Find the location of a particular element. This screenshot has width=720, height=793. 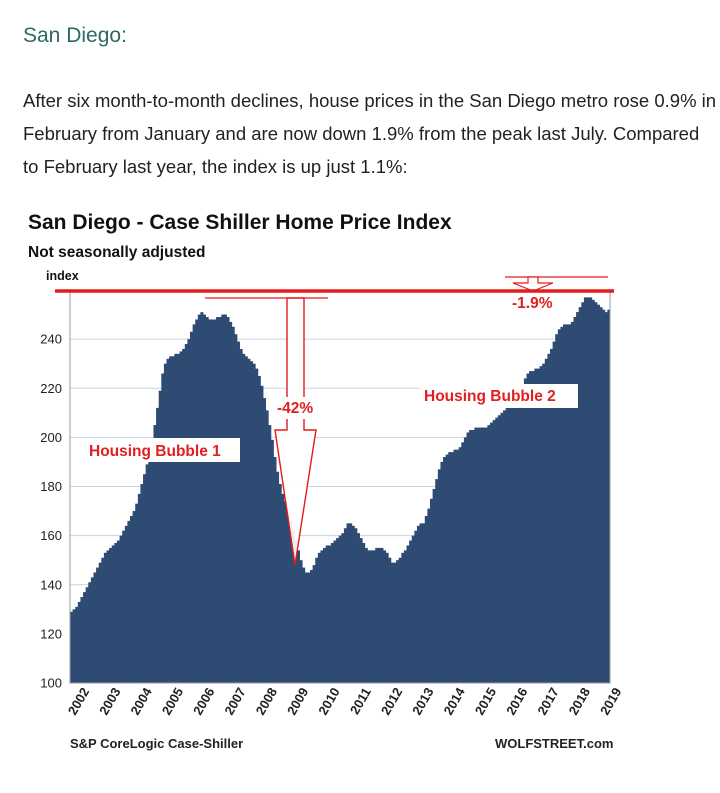

y-tick-label: 100 is located at coordinates (51, 683).